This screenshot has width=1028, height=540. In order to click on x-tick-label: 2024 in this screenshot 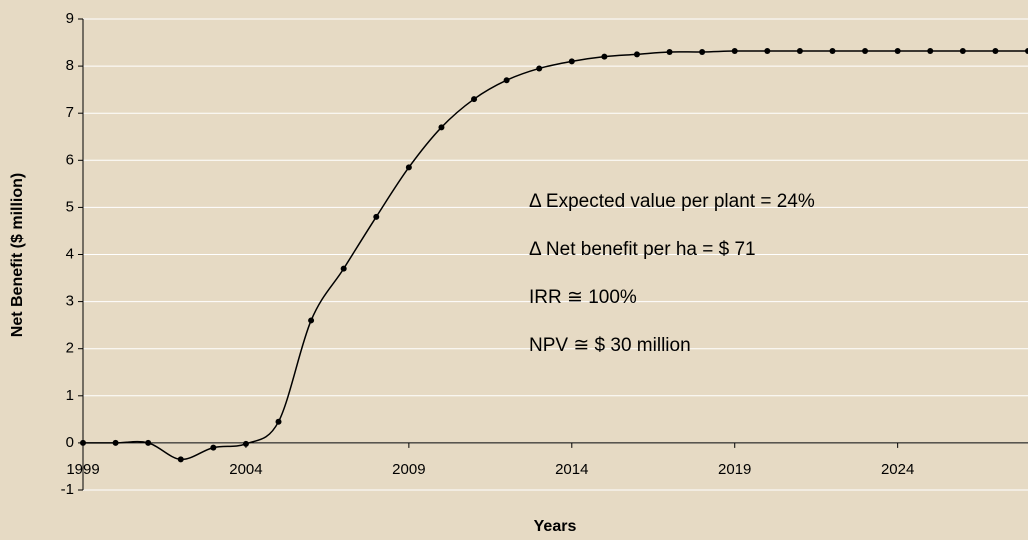, I will do `click(897, 469)`.